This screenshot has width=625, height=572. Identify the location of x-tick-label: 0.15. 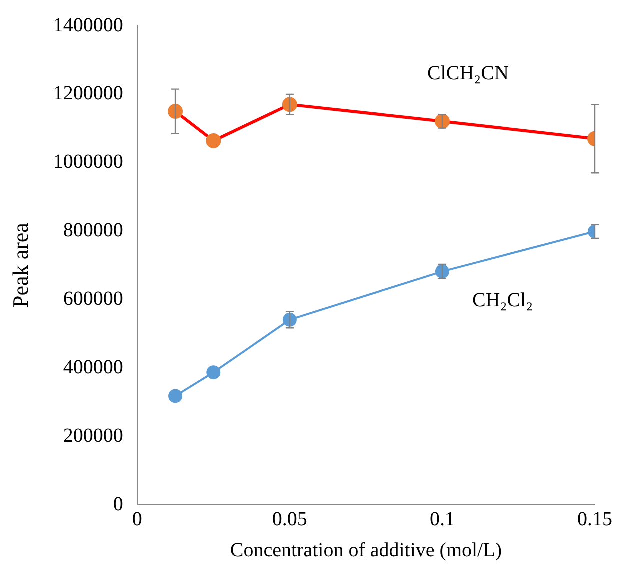
(595, 519).